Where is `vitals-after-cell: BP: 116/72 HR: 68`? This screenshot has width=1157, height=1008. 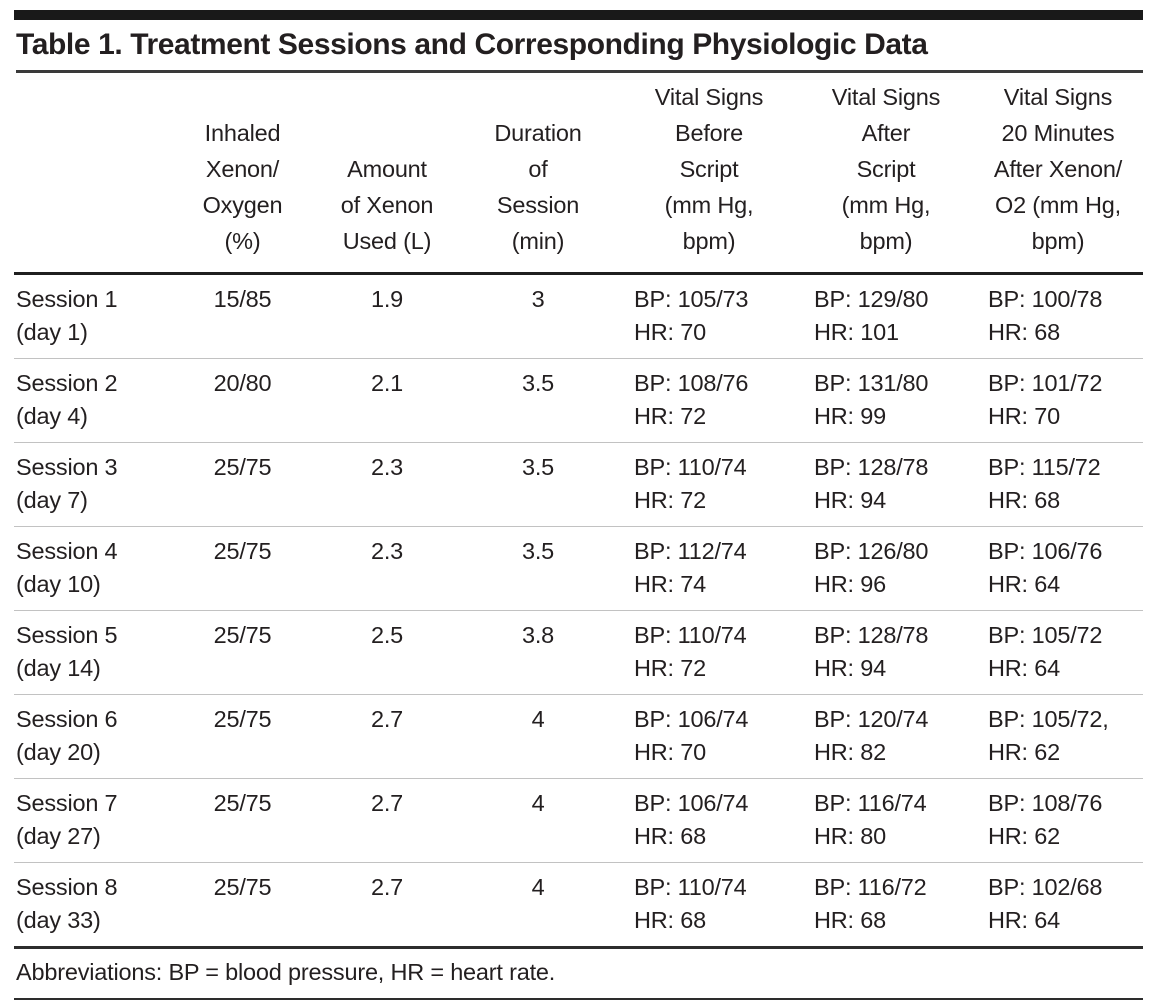 vitals-after-cell: BP: 116/72 HR: 68 is located at coordinates (870, 903).